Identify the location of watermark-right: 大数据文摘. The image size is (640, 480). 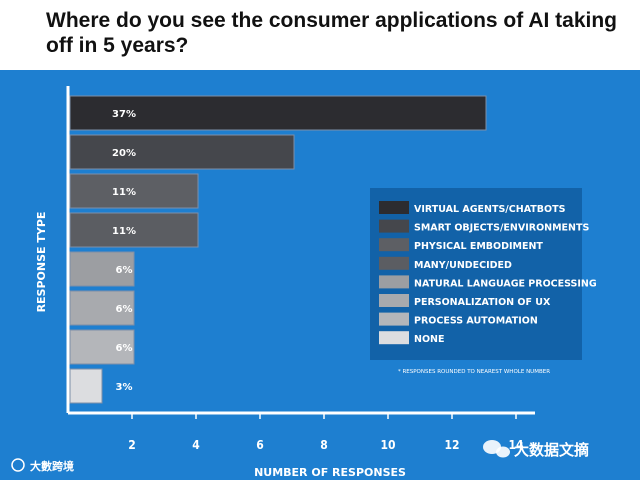
(536, 449).